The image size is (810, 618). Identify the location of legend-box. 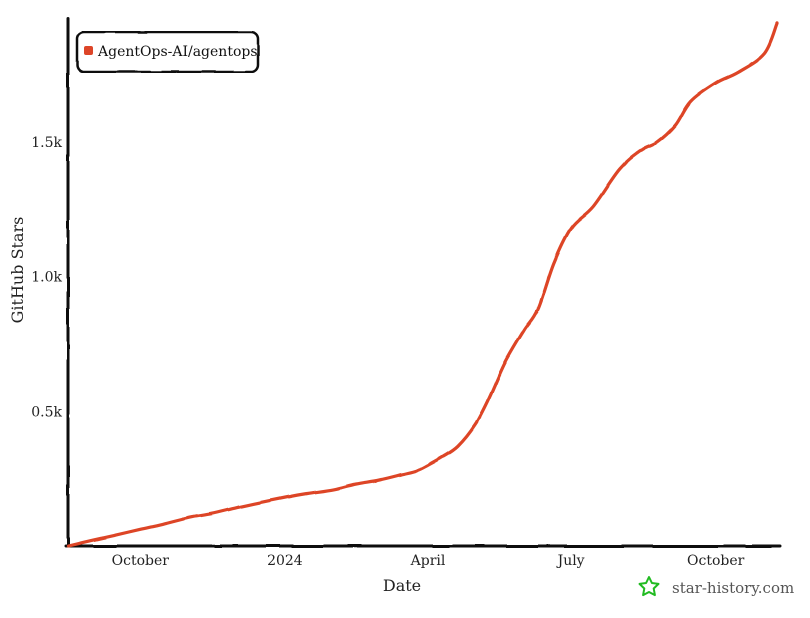
(167, 52).